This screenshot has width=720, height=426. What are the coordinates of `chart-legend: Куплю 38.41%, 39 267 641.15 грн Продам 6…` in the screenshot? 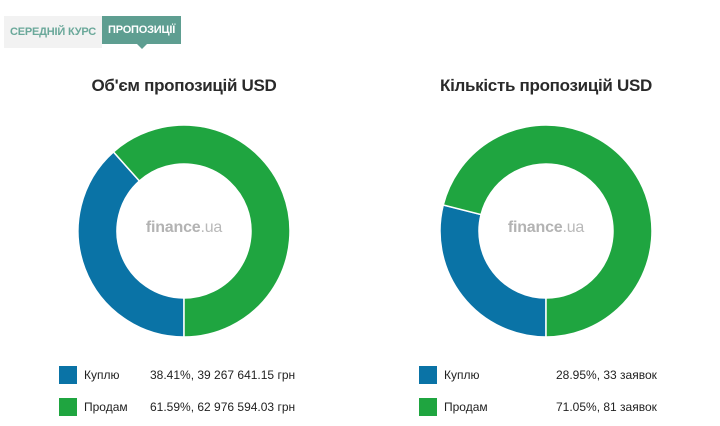 It's located at (177, 394).